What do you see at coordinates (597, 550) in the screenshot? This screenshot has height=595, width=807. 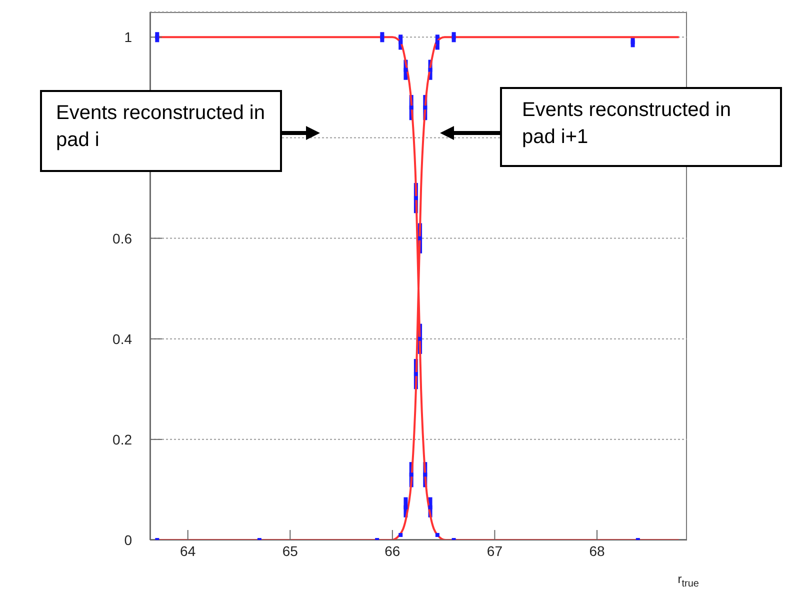 I see `x-tick-label: 68` at bounding box center [597, 550].